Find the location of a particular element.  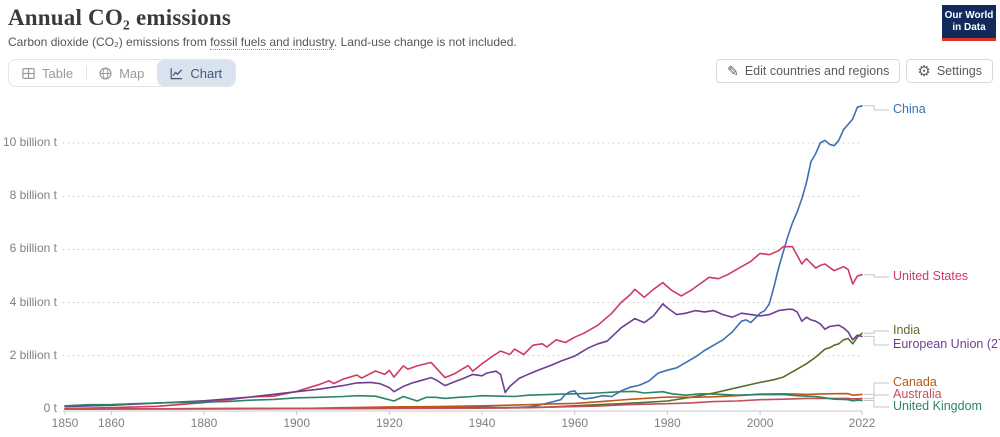

x-tick-label: 2022 is located at coordinates (862, 423).